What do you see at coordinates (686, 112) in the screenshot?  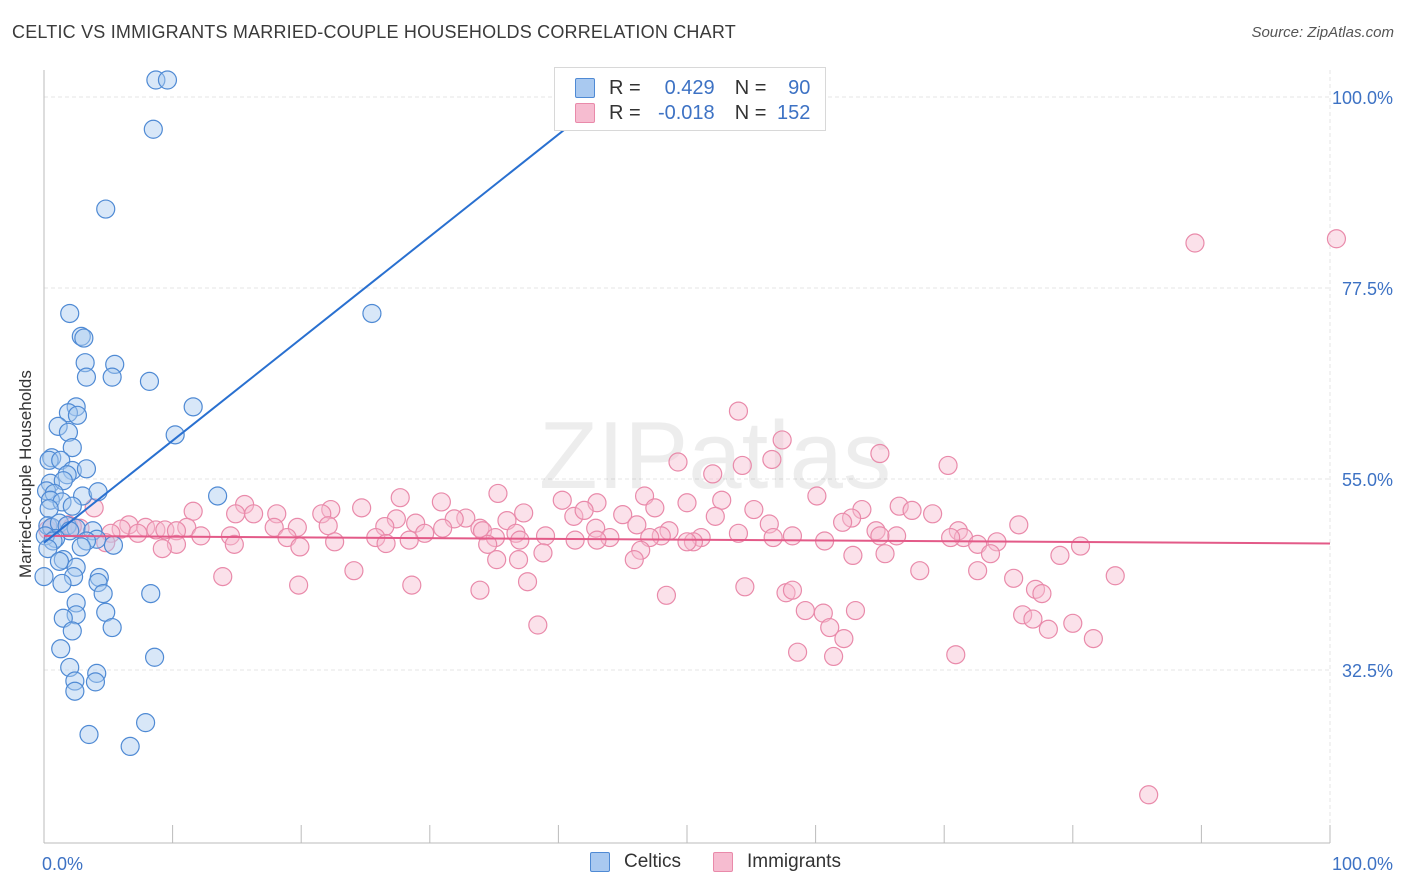 I see `immigrants-r-value: -0.018` at bounding box center [686, 112].